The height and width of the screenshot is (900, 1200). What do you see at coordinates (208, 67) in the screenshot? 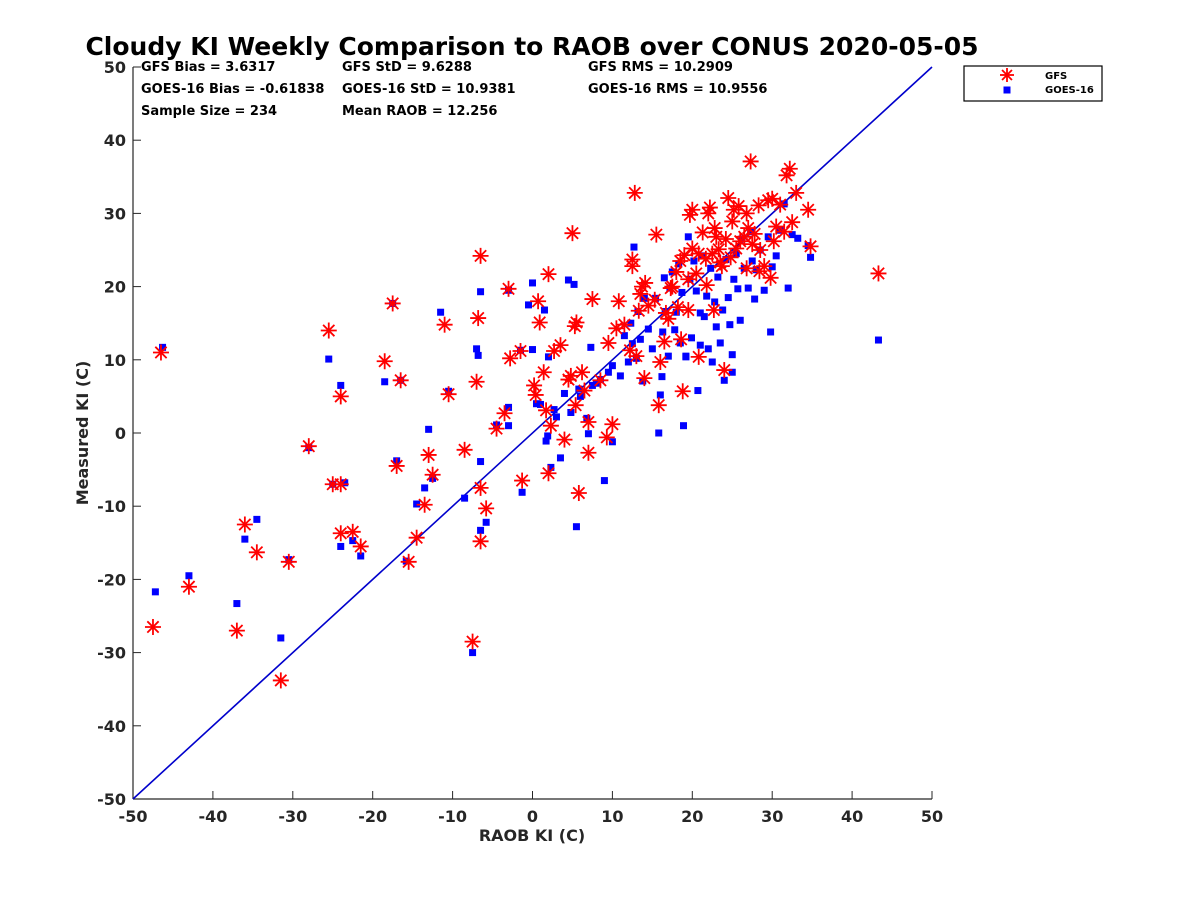
I see `stat-gfs-bias: GFS Bias = 3.6317` at bounding box center [208, 67].